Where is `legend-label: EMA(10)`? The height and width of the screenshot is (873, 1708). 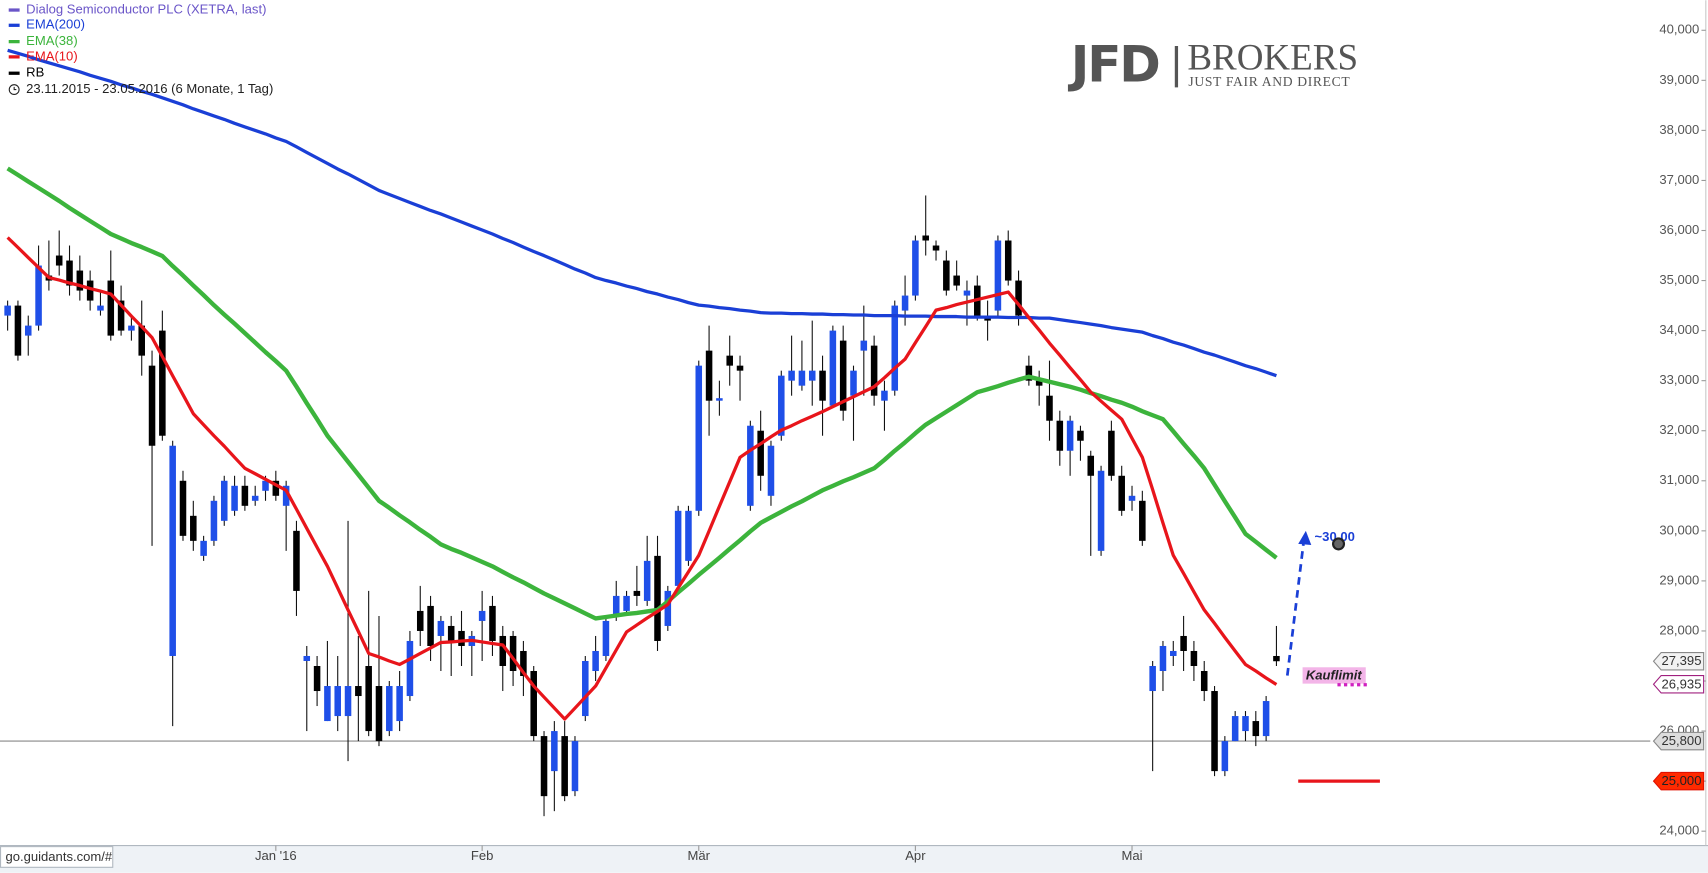 legend-label: EMA(10) is located at coordinates (52, 55).